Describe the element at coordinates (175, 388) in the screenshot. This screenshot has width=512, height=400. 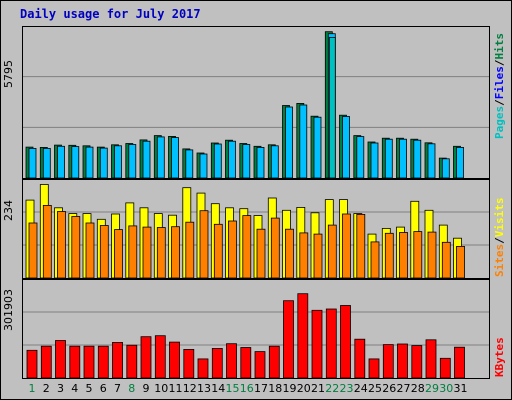
I see `x-tick-label: 11` at that location.